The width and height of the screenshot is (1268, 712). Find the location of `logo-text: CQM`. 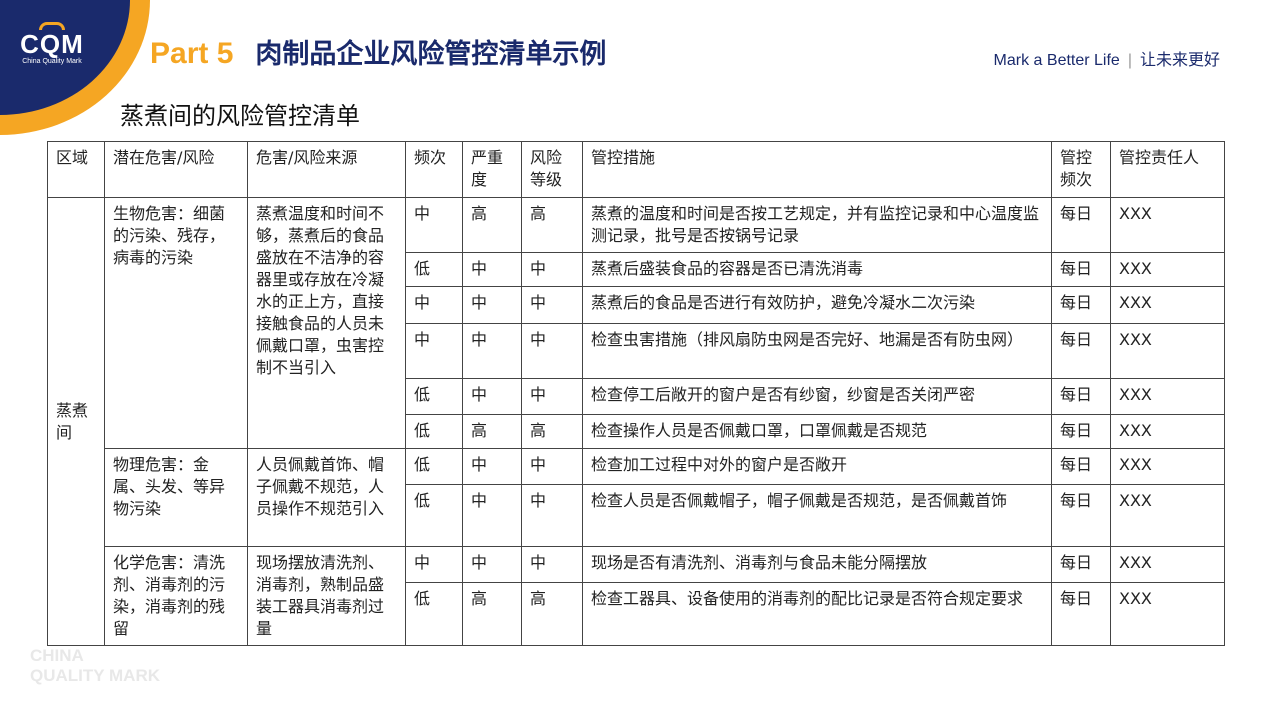

logo-text: CQM is located at coordinates (52, 44).